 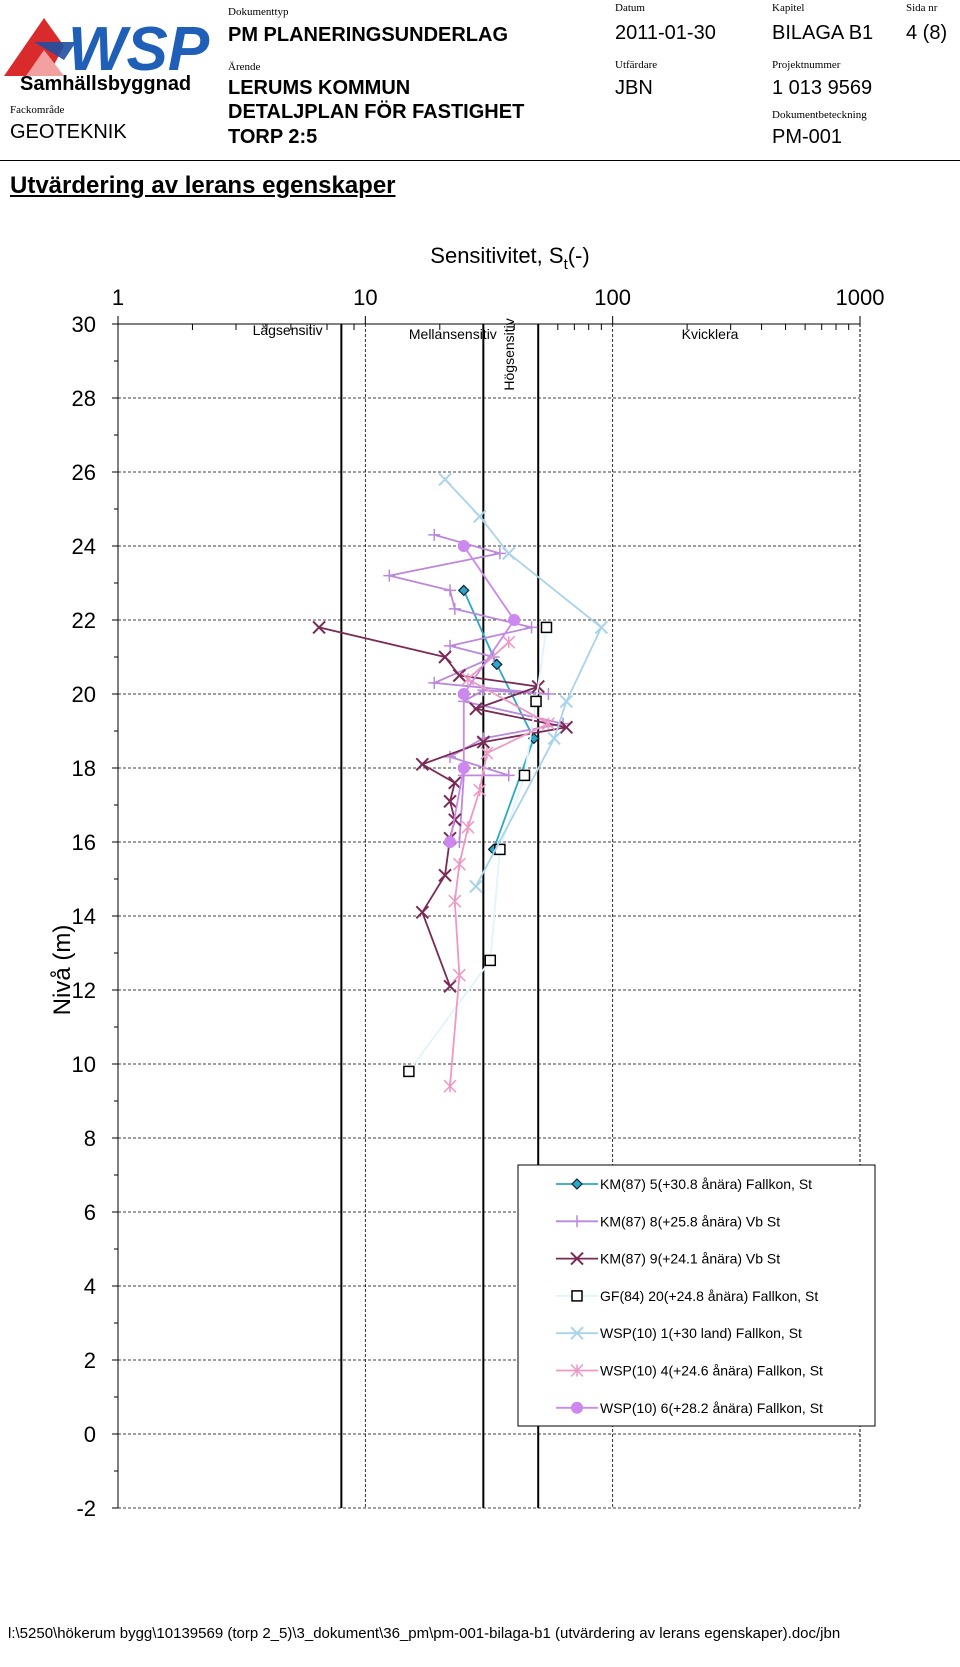 I want to click on series-layer, so click(x=460, y=782).